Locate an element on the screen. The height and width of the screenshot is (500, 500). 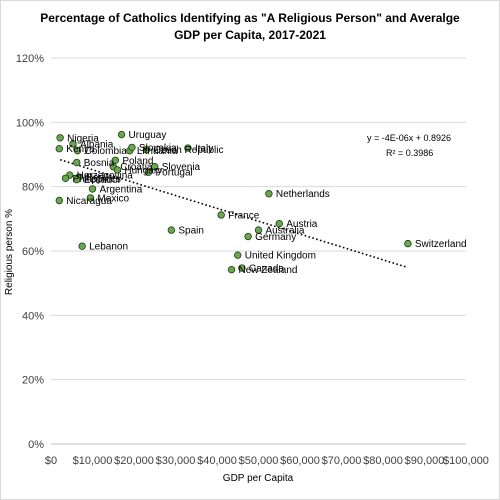
y-tick-label: 100% is located at coordinates (30, 123).